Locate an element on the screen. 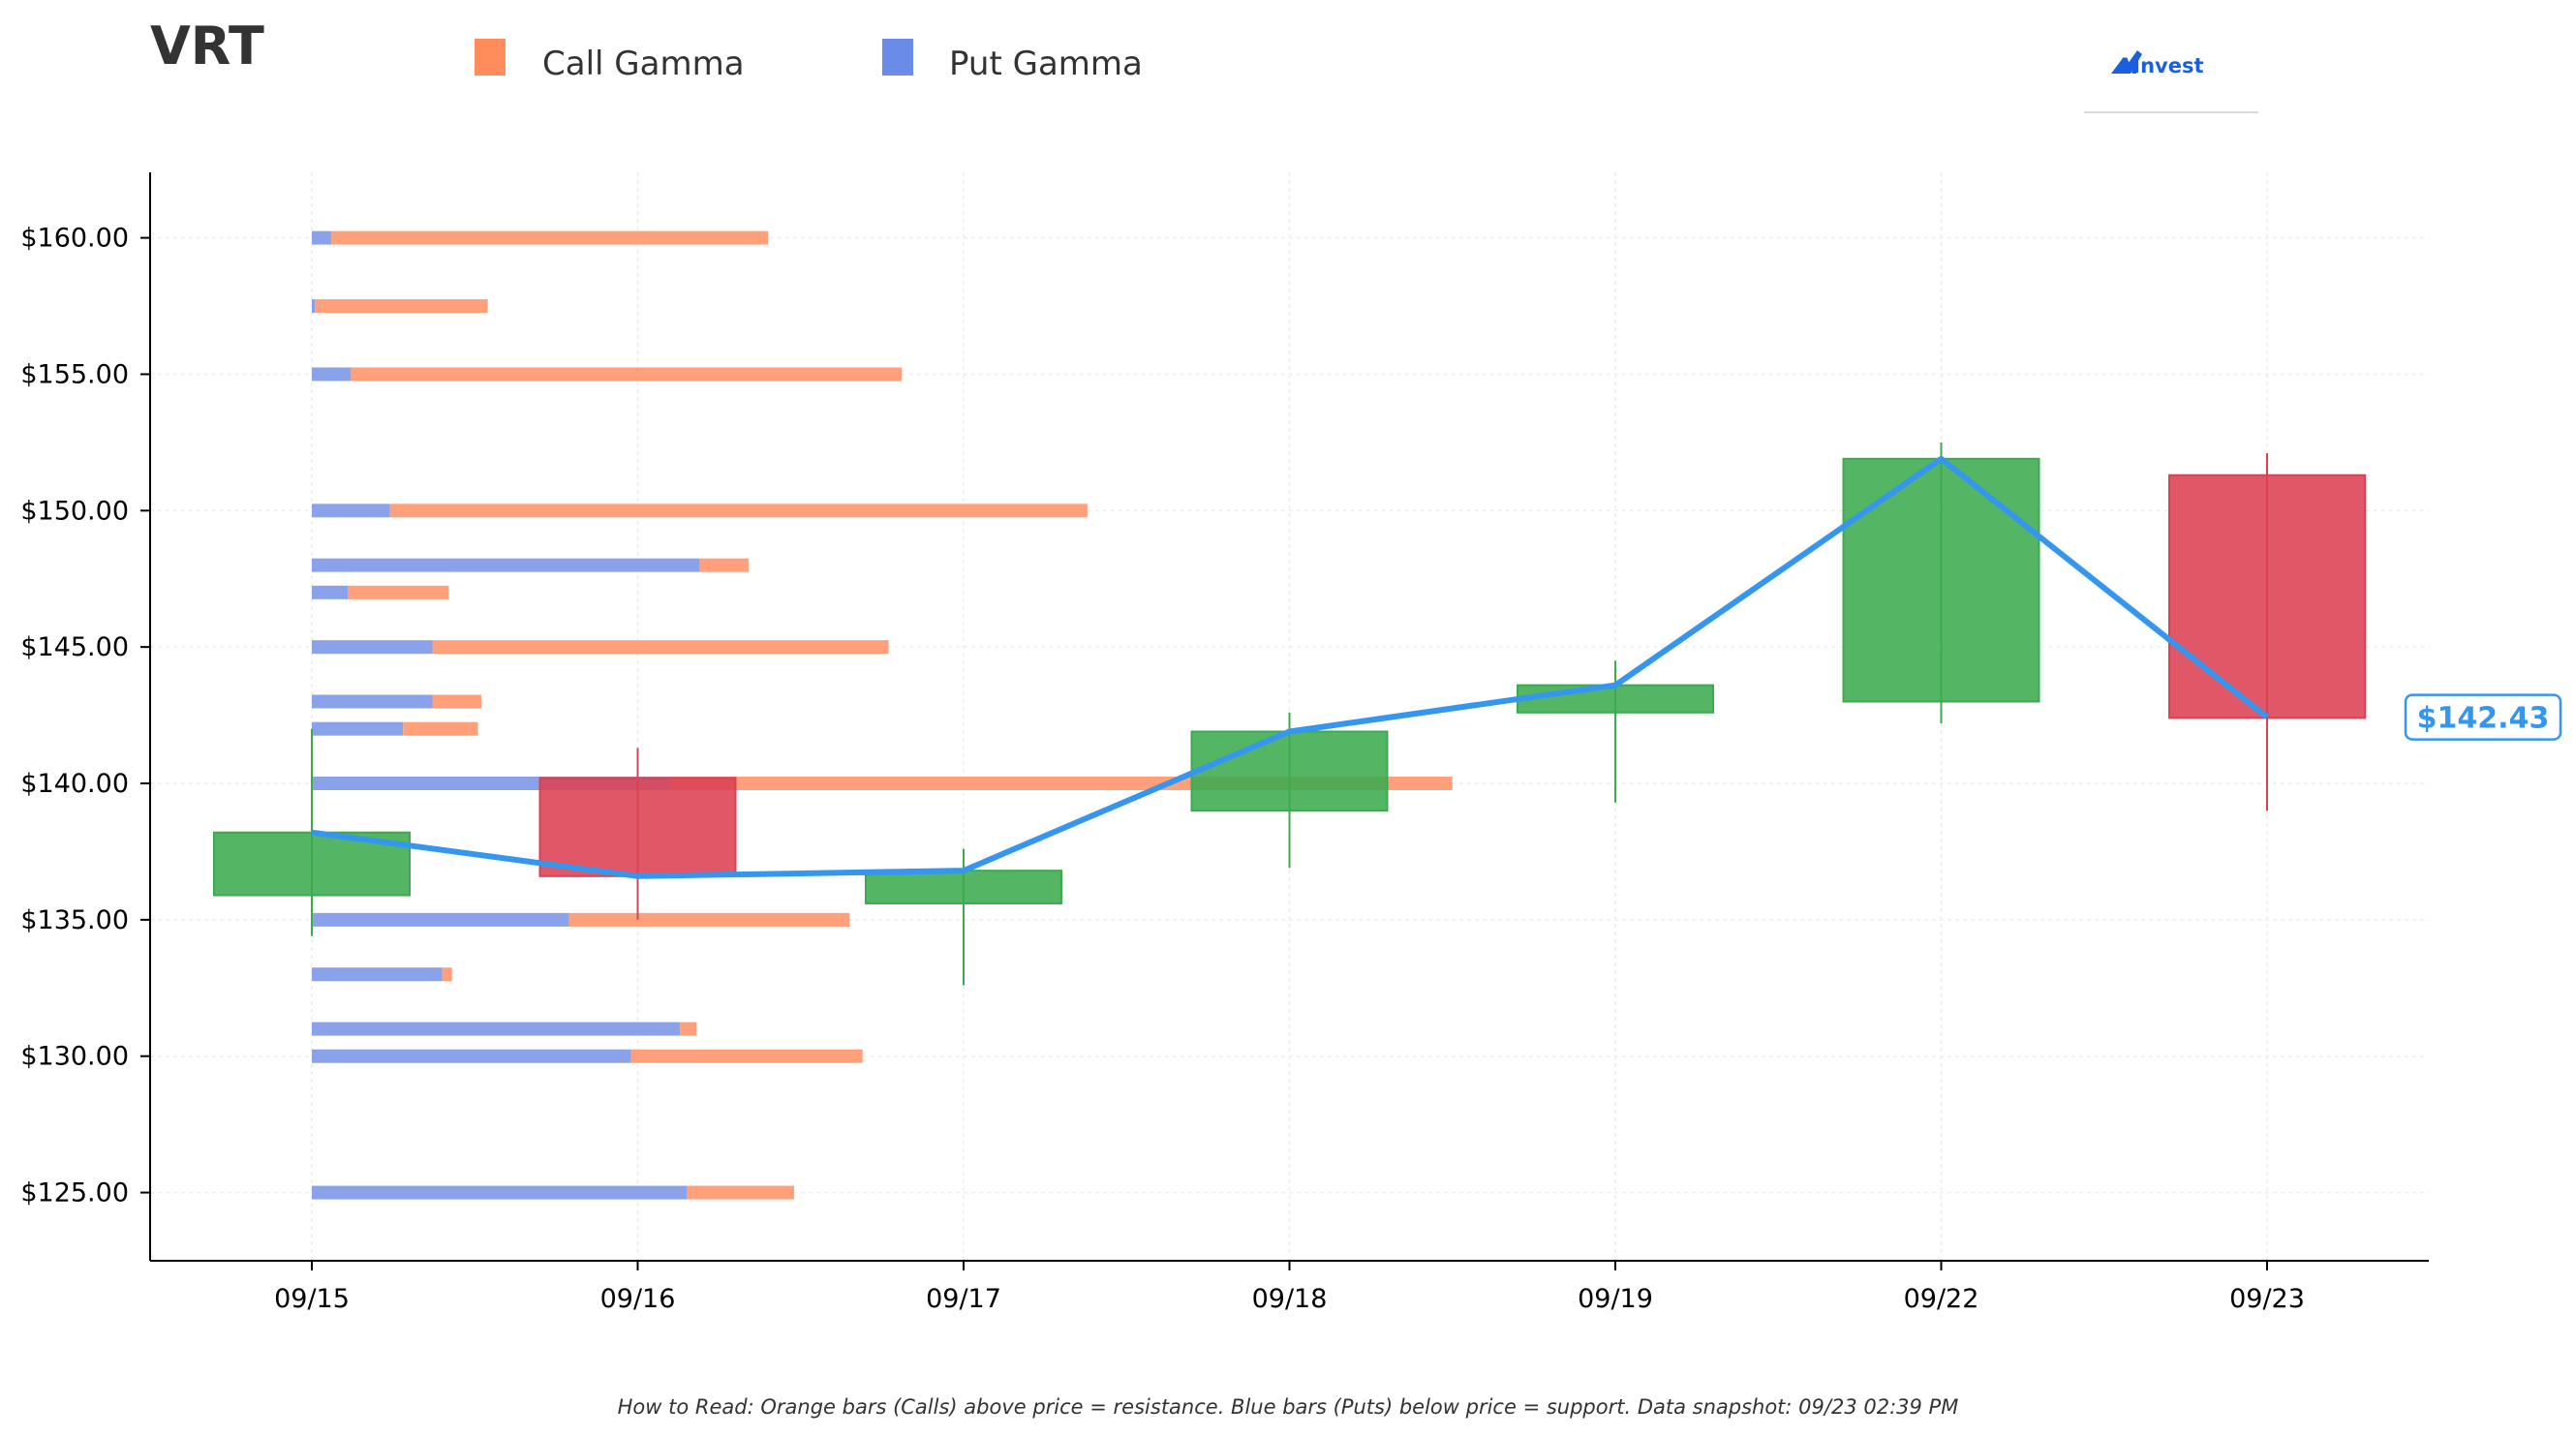  y-tick-label: $145.00 is located at coordinates (74, 647).